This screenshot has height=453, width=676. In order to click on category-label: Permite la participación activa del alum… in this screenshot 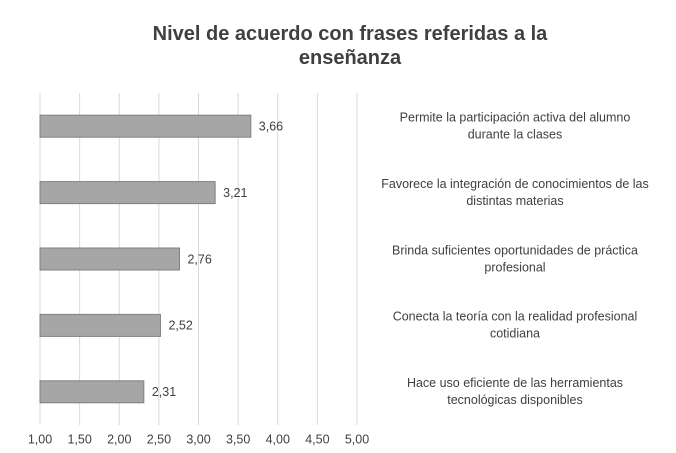, I will do `click(515, 117)`.